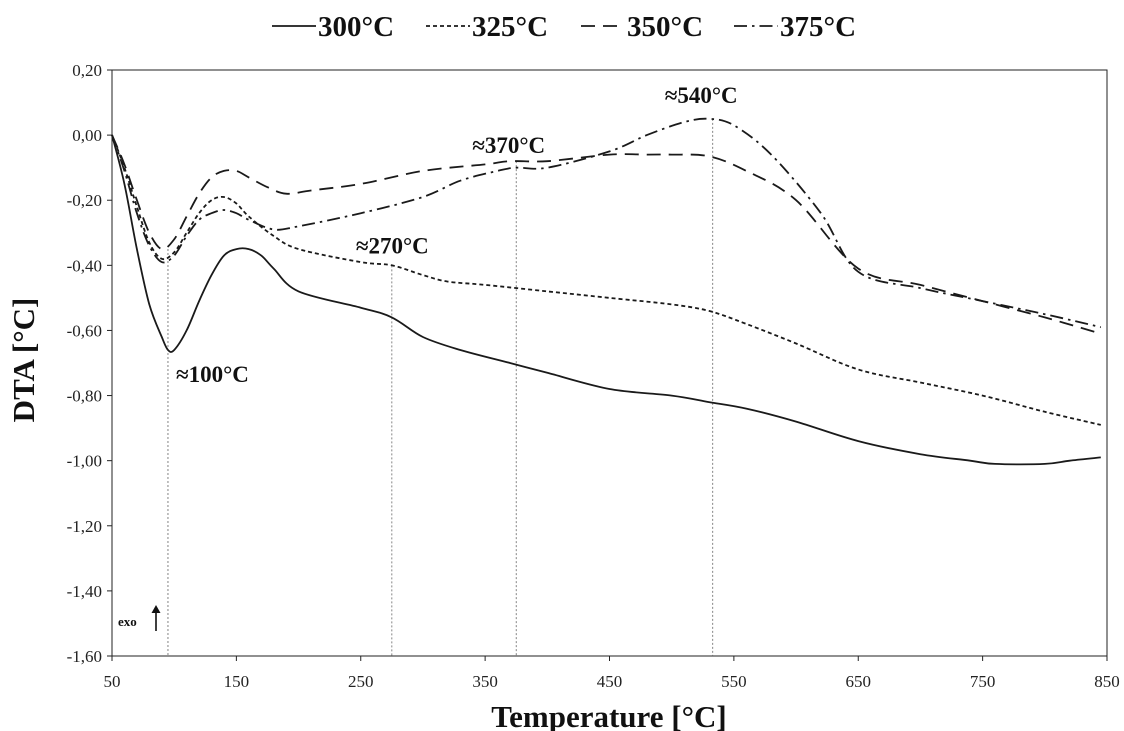  Describe the element at coordinates (859, 681) in the screenshot. I see `x-tick-label: 650` at that location.